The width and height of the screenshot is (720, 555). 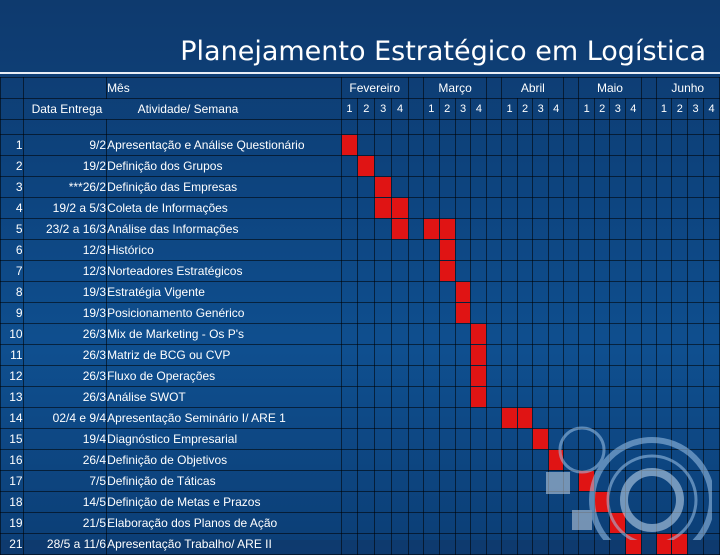 I want to click on week-number: 2, so click(x=447, y=109).